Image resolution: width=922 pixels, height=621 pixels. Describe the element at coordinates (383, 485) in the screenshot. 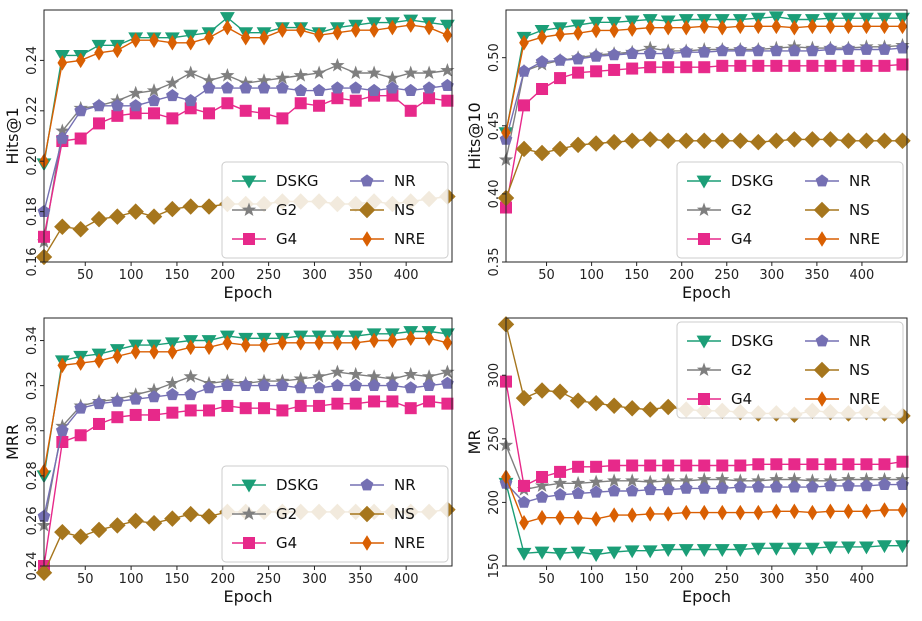

I see `legend-entry-nr: NR` at that location.